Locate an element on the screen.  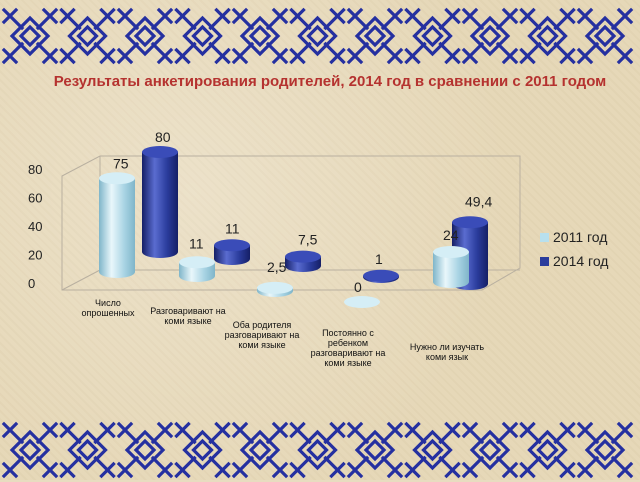
legend-label: 2014 год is located at coordinates (580, 261).